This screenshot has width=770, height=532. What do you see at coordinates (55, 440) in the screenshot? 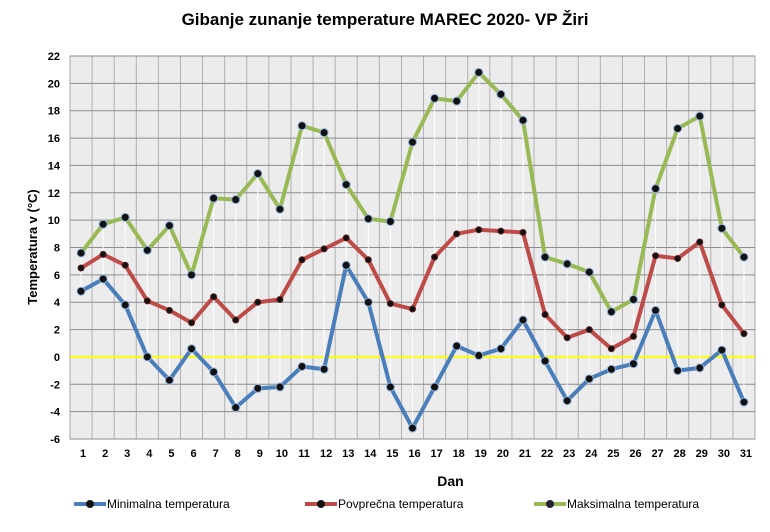
I see `y-tick-label: -6` at bounding box center [55, 440].